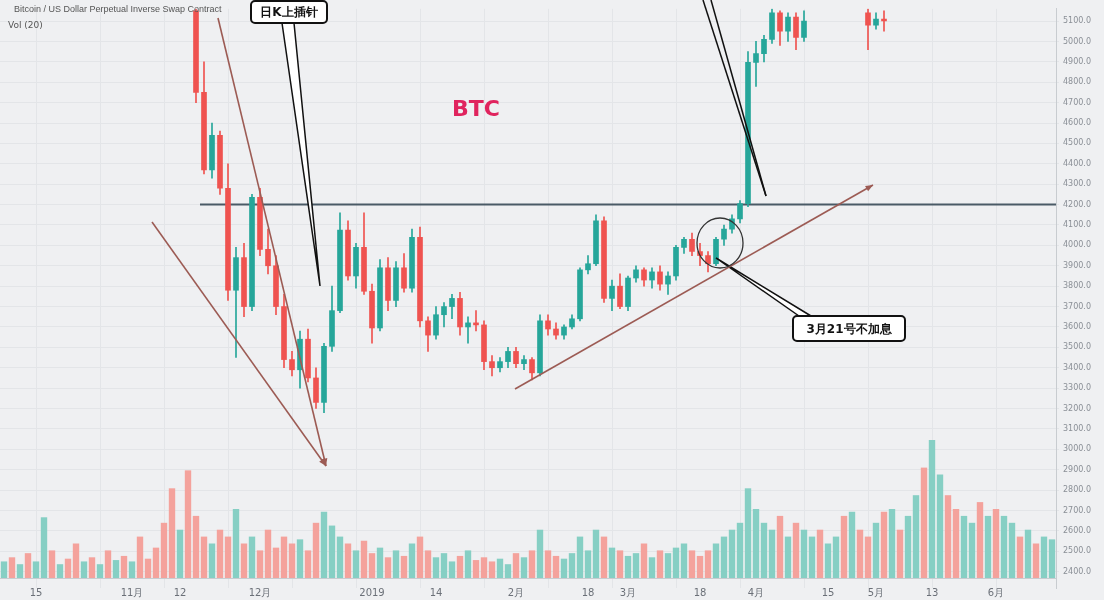 The image size is (1104, 600). Describe the element at coordinates (756, 64) in the screenshot. I see `candlestick` at that location.